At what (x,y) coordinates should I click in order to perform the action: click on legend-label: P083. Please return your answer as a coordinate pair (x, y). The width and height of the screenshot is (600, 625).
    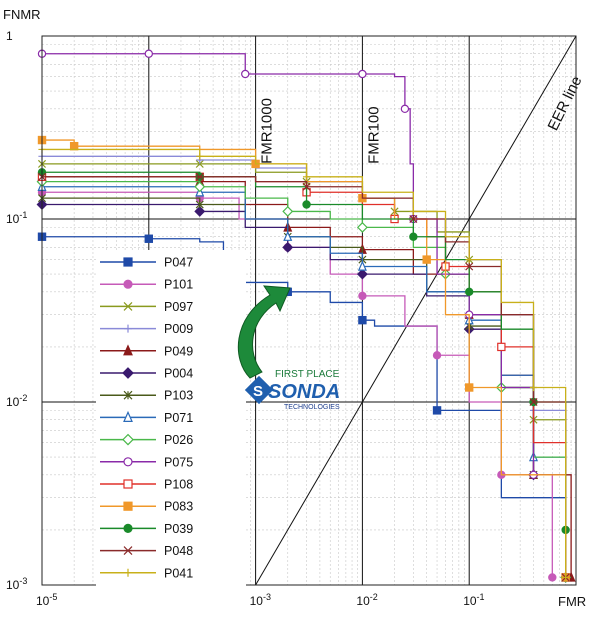
    Looking at the image, I should click on (178, 507).